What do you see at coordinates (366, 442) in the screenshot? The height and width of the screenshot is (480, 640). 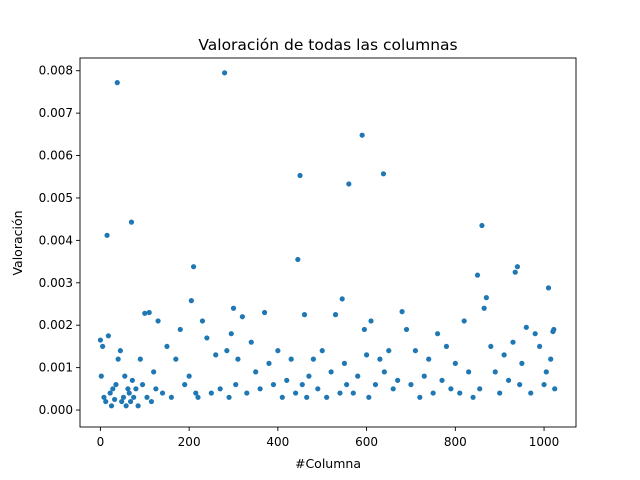 I see `x-tick-label: 600` at bounding box center [366, 442].